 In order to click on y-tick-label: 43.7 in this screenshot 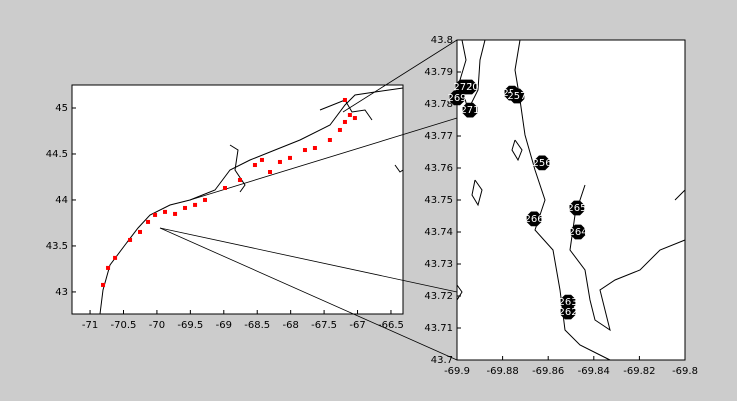, I will do `click(442, 360)`.